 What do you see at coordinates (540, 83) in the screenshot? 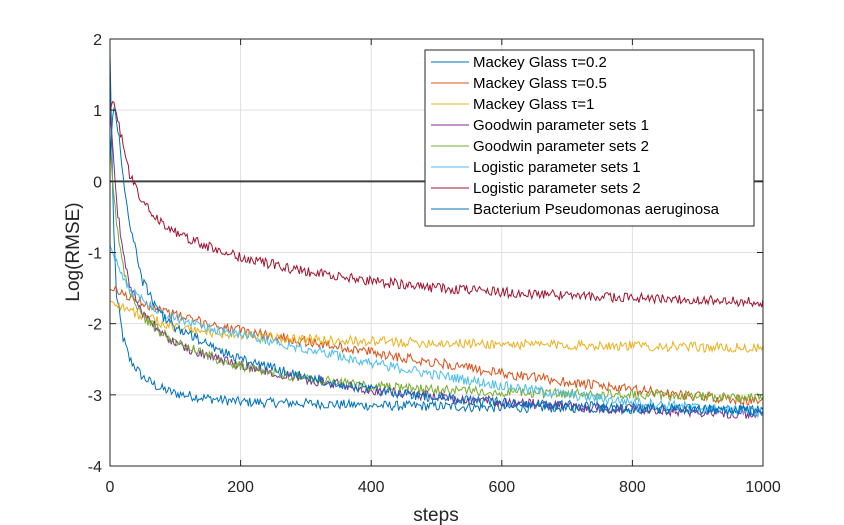
I see `legend-entry: Mackey Glass τ=0.5` at bounding box center [540, 83].